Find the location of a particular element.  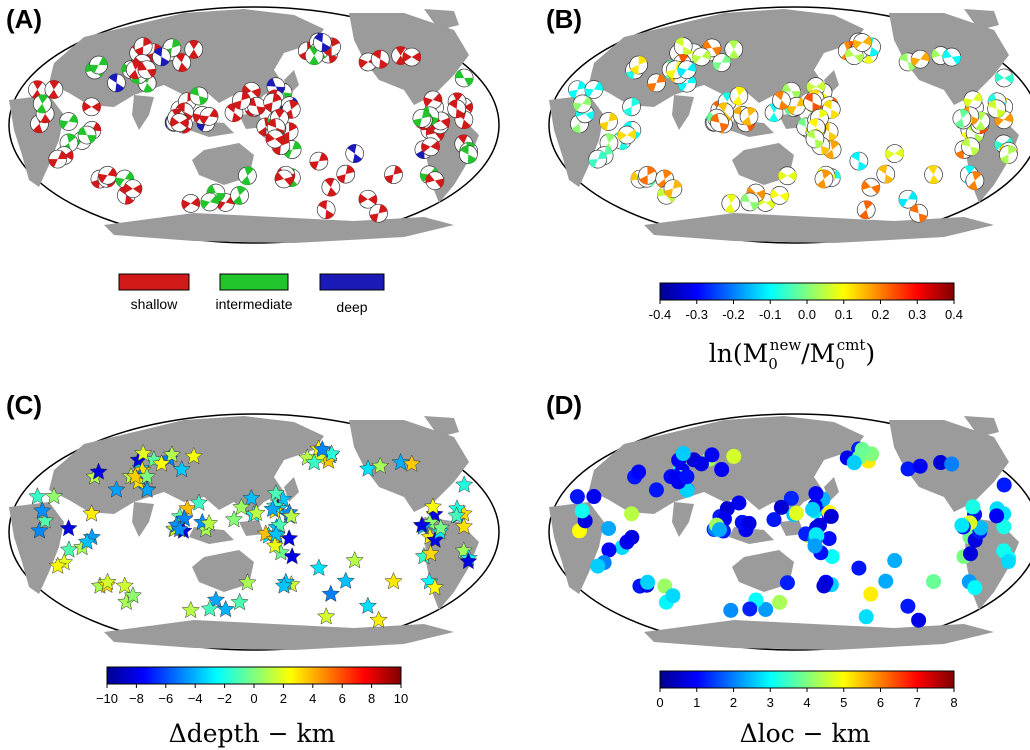

map-d is located at coordinates (789, 532).